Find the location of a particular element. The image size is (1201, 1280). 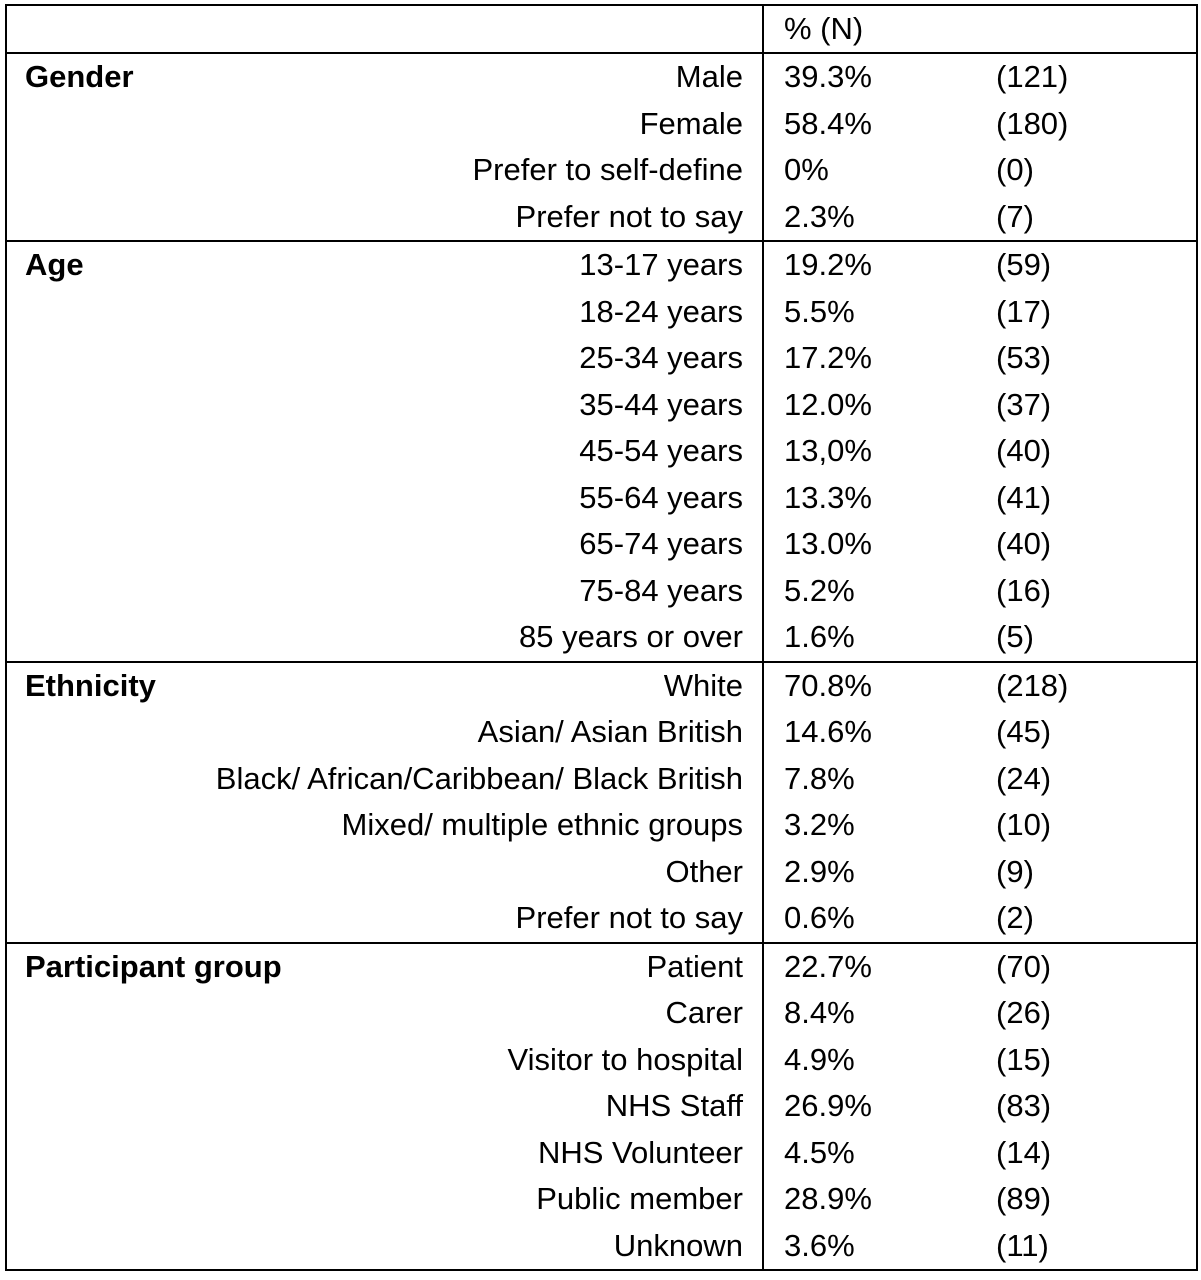

row-label: 18-24 years is located at coordinates (661, 311).